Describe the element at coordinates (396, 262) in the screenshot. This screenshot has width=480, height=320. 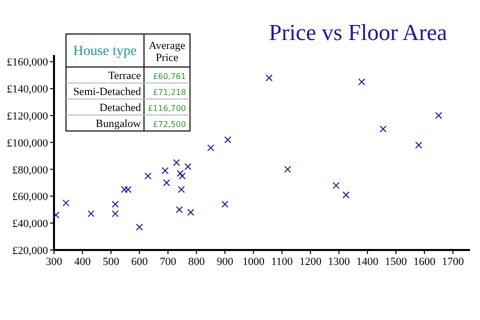
I see `x-tick-label: 1500` at that location.